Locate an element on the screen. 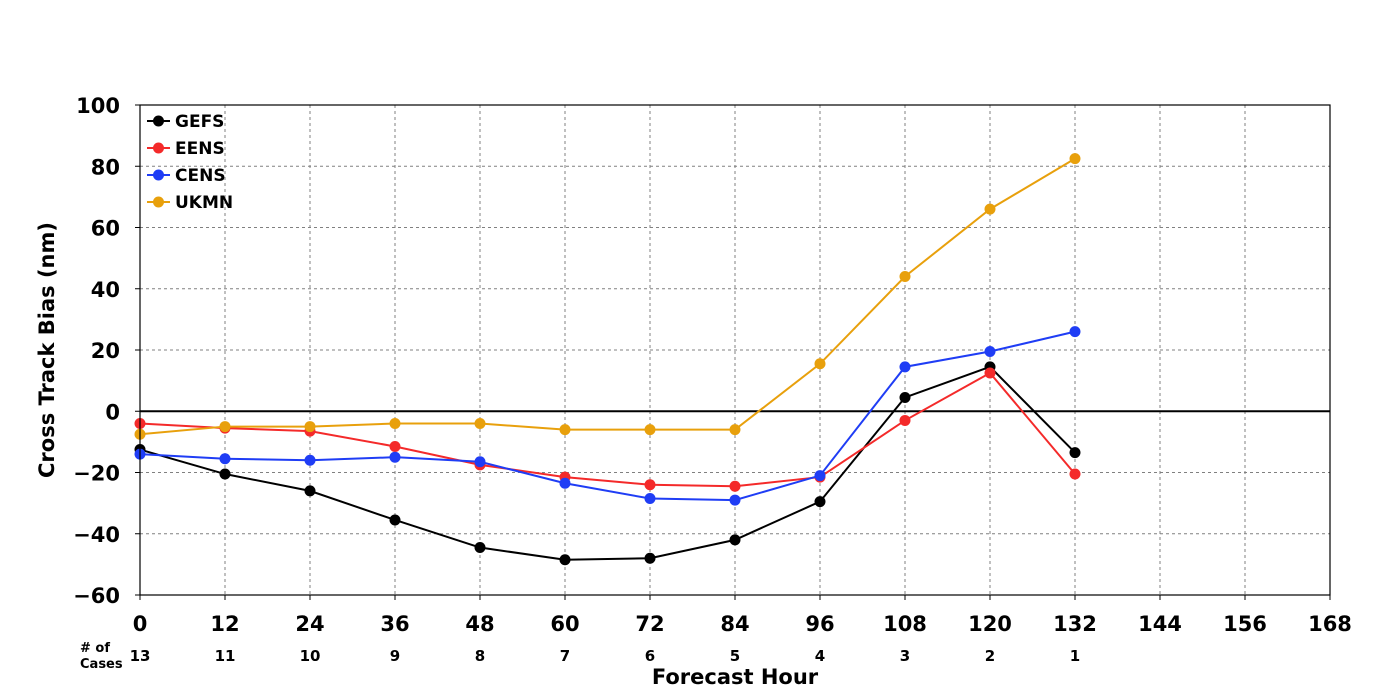 This screenshot has width=1400, height=700. legend-item-gefs: GEFS is located at coordinates (185, 122).